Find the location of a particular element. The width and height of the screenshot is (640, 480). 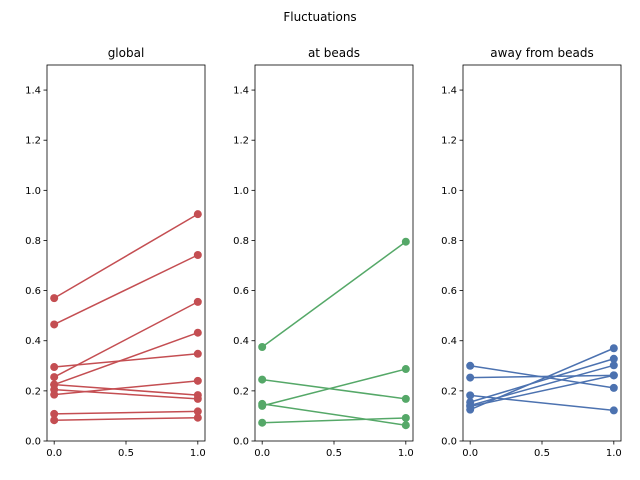

panel-title: global is located at coordinates (126, 53).